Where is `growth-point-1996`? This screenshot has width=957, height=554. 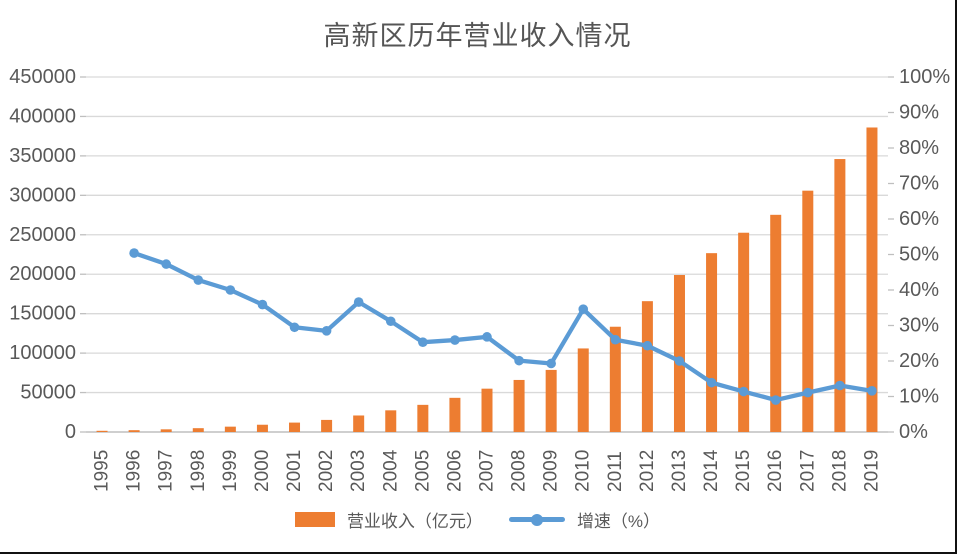
growth-point-1996 is located at coordinates (134, 253).